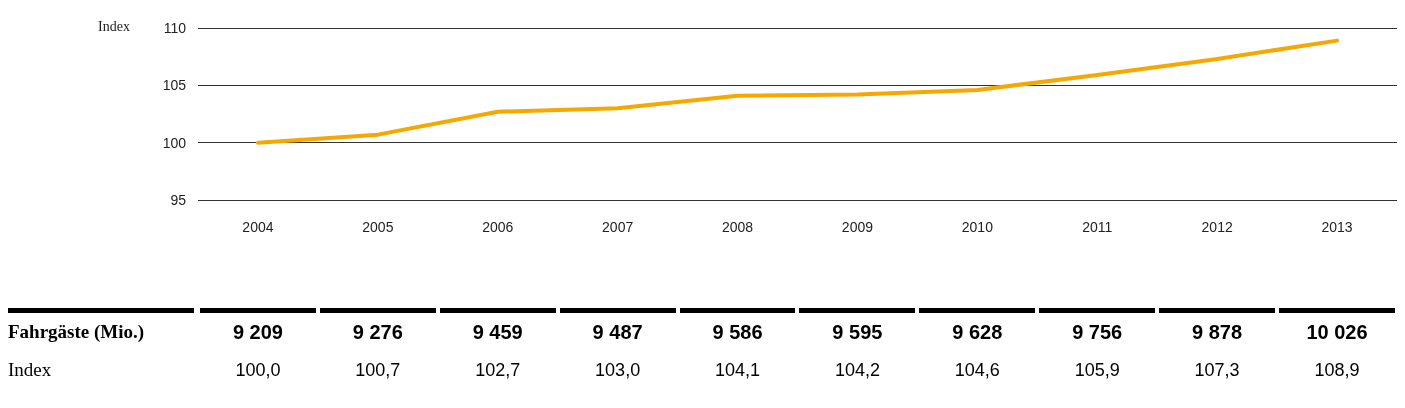 The width and height of the screenshot is (1405, 408). Describe the element at coordinates (1217, 370) in the screenshot. I see `data-label: 107,3` at that location.